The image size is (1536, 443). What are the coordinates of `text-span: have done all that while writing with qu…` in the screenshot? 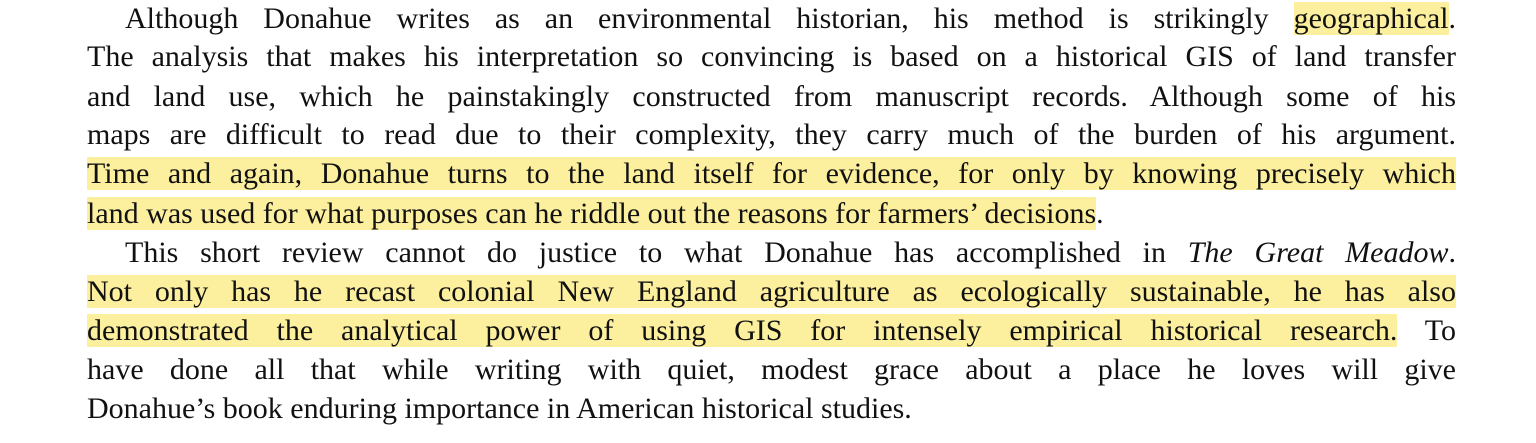 It's located at (771, 369).